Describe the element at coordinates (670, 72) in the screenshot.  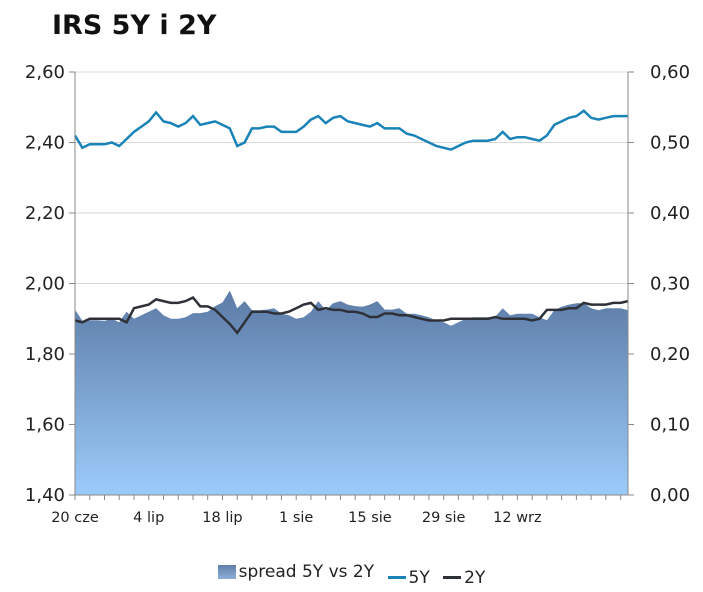
I see `right-tick-label: 0,60` at that location.